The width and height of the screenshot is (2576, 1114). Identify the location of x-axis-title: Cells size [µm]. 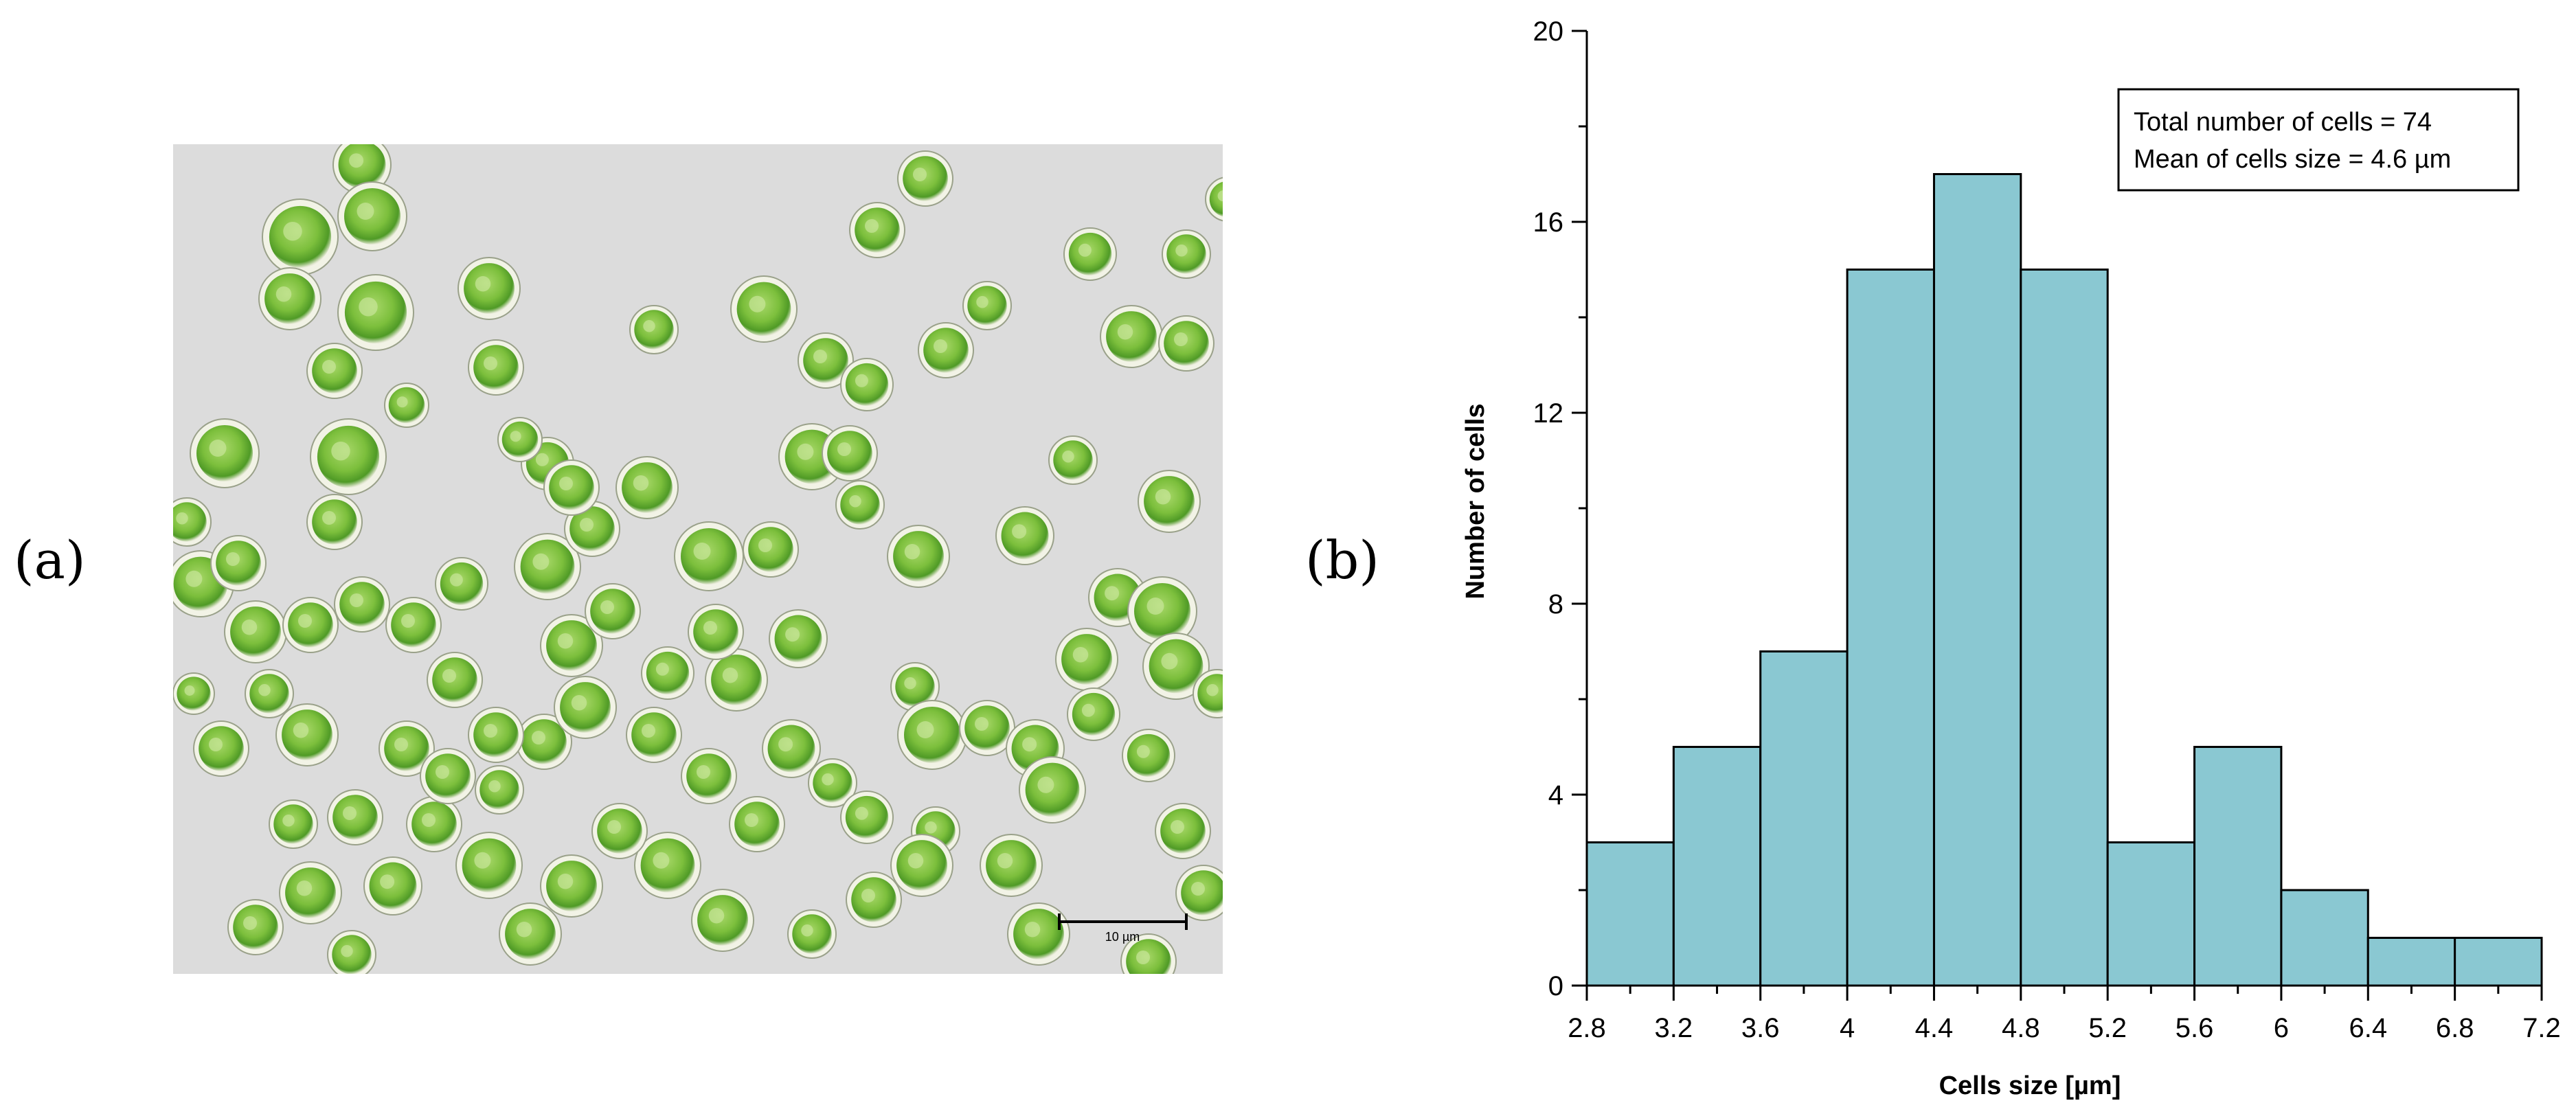
(2030, 1085).